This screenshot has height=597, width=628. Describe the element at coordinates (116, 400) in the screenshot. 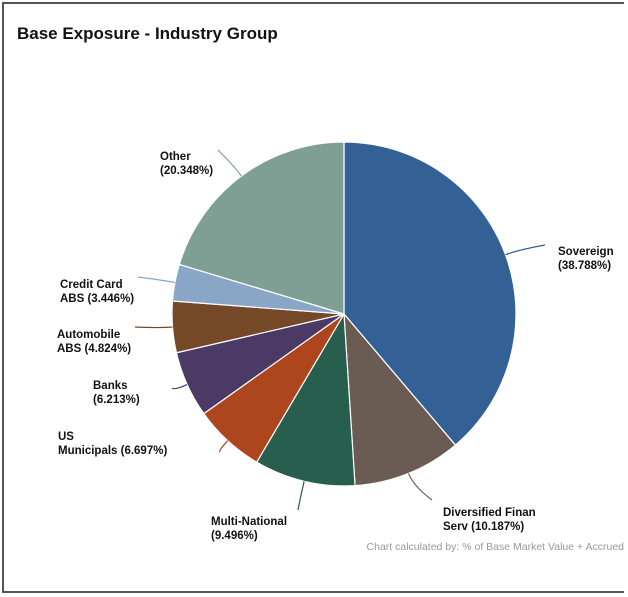

I see `slice-label-line: (6.213%)` at that location.